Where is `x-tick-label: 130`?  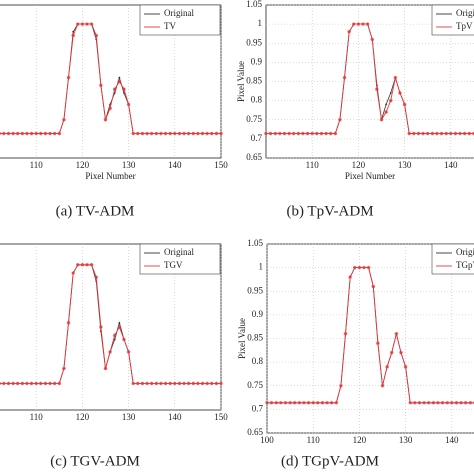 x-tick-label: 130 is located at coordinates (406, 440).